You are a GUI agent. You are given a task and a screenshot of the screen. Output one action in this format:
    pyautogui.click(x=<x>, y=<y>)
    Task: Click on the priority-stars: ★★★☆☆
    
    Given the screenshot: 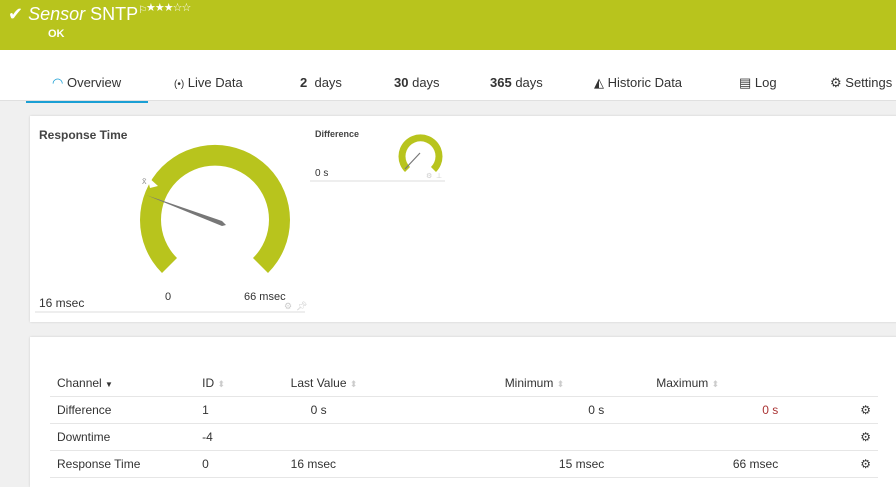 What is the action you would take?
    pyautogui.click(x=168, y=8)
    